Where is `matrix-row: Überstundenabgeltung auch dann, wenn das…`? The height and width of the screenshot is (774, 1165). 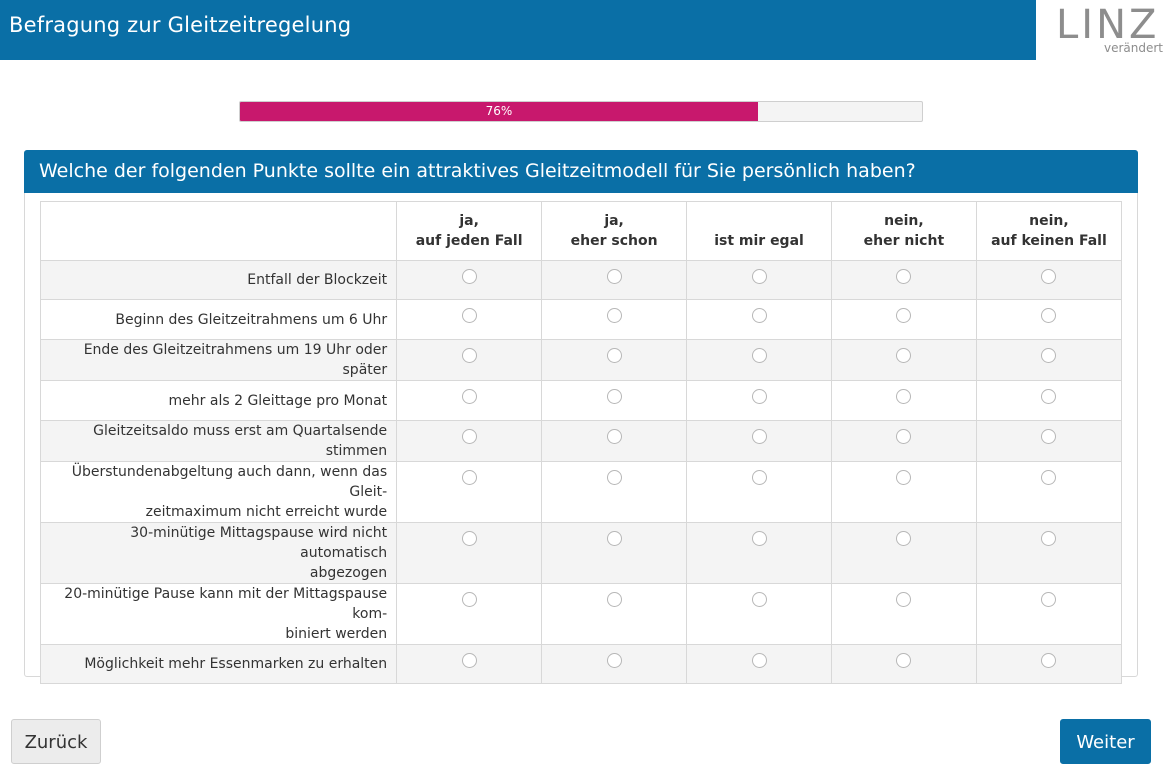 matrix-row: Überstundenabgeltung auch dann, wenn das… is located at coordinates (581, 492).